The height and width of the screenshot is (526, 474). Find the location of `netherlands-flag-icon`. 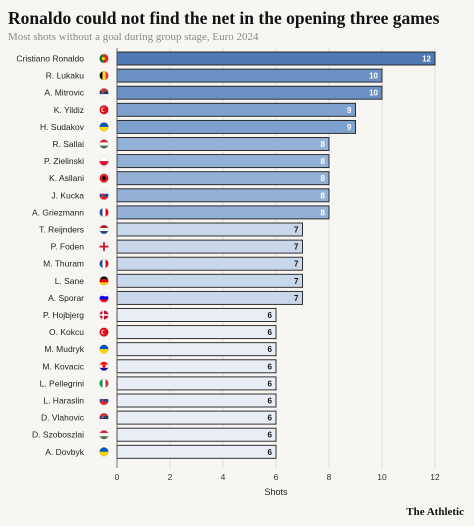

netherlands-flag-icon is located at coordinates (104, 229).